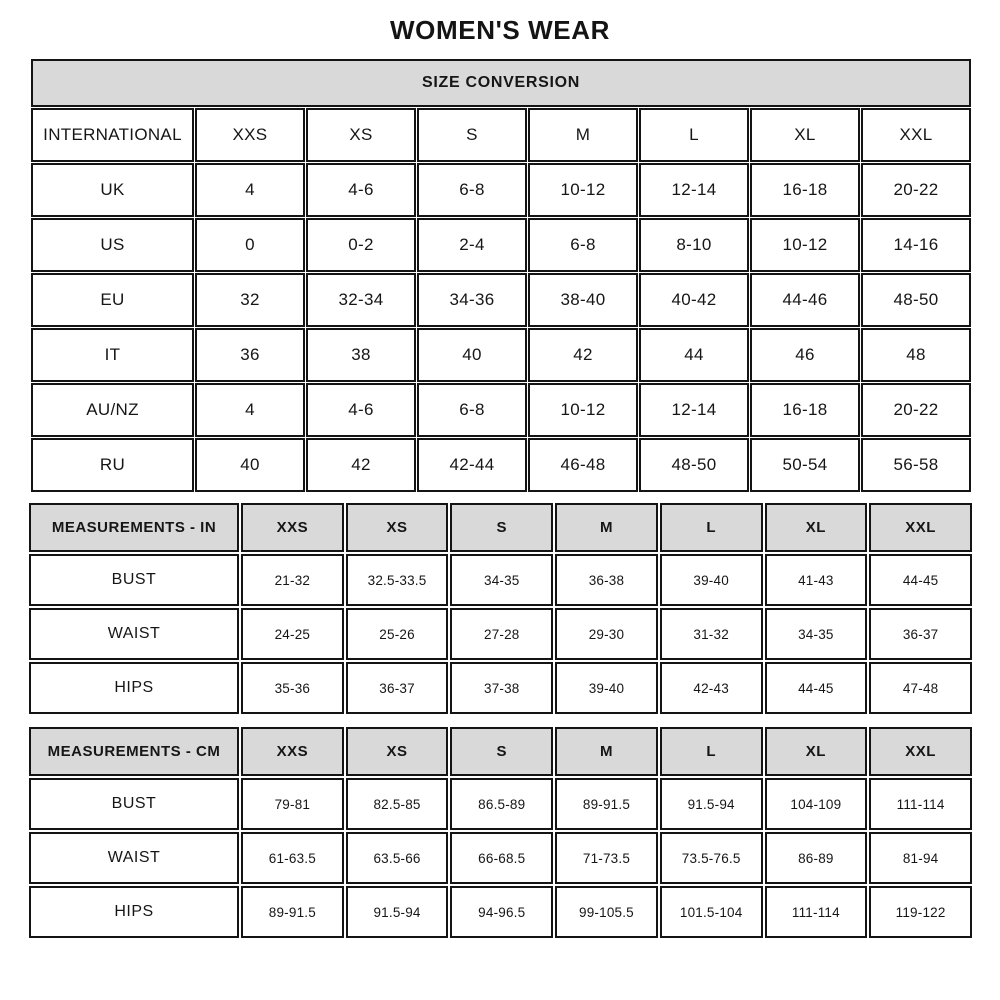  I want to click on size-conversion-banner: SIZE CONVERSION, so click(501, 83).